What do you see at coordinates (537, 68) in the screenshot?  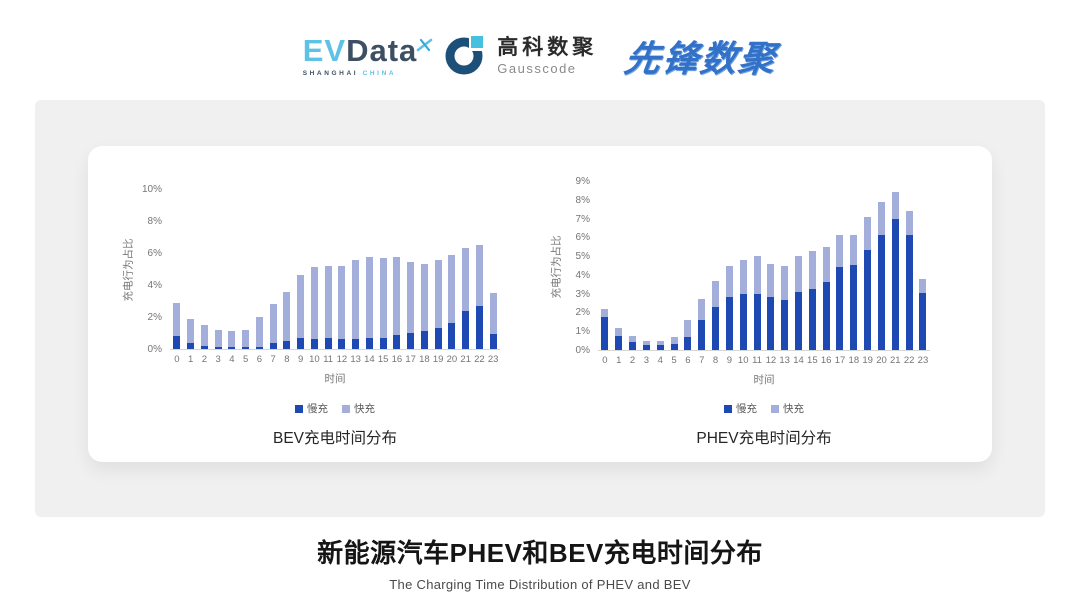 I see `gausscode-en: Gausscode` at bounding box center [537, 68].